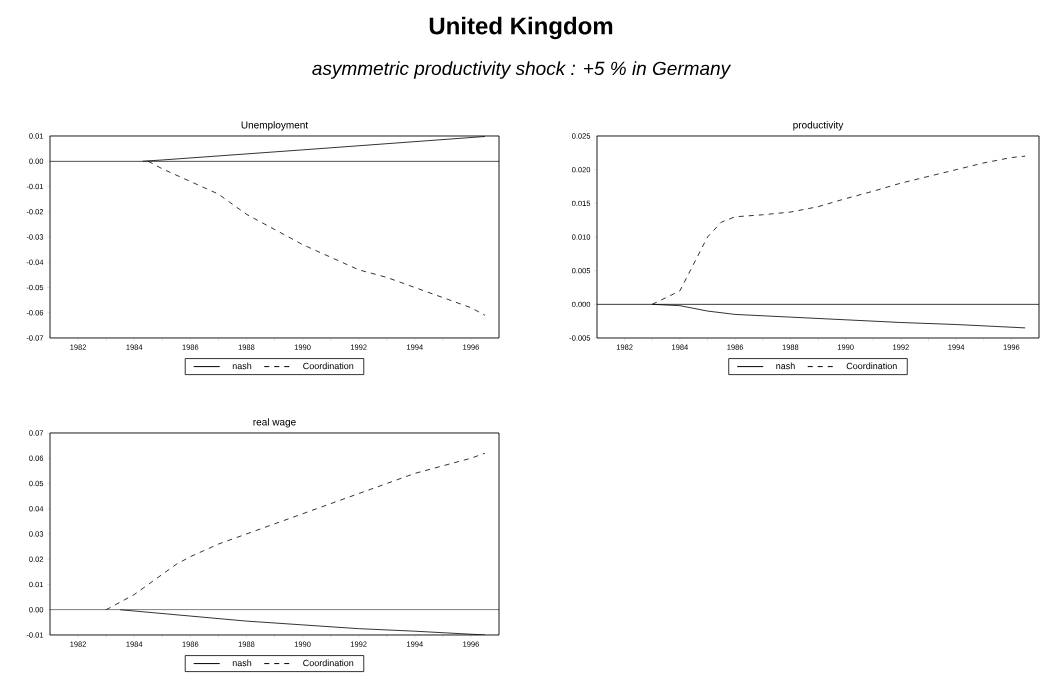  Describe the element at coordinates (275, 126) in the screenshot. I see `chart-title: Unemployment` at that location.